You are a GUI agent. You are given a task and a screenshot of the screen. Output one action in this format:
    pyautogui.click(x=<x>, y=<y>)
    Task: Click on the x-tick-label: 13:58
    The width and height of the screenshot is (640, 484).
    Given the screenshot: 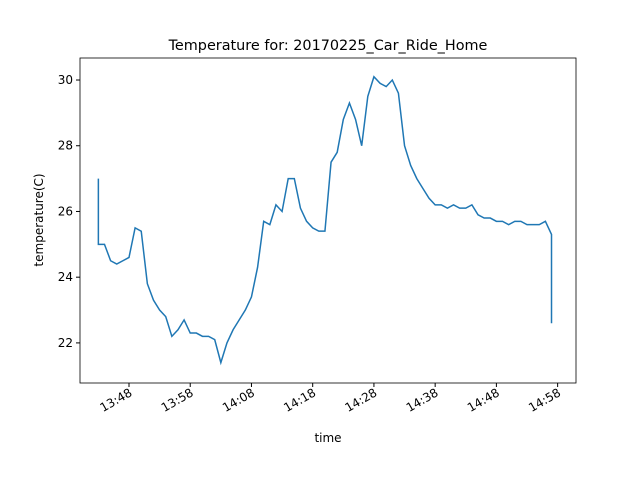 What is the action you would take?
    pyautogui.click(x=177, y=399)
    